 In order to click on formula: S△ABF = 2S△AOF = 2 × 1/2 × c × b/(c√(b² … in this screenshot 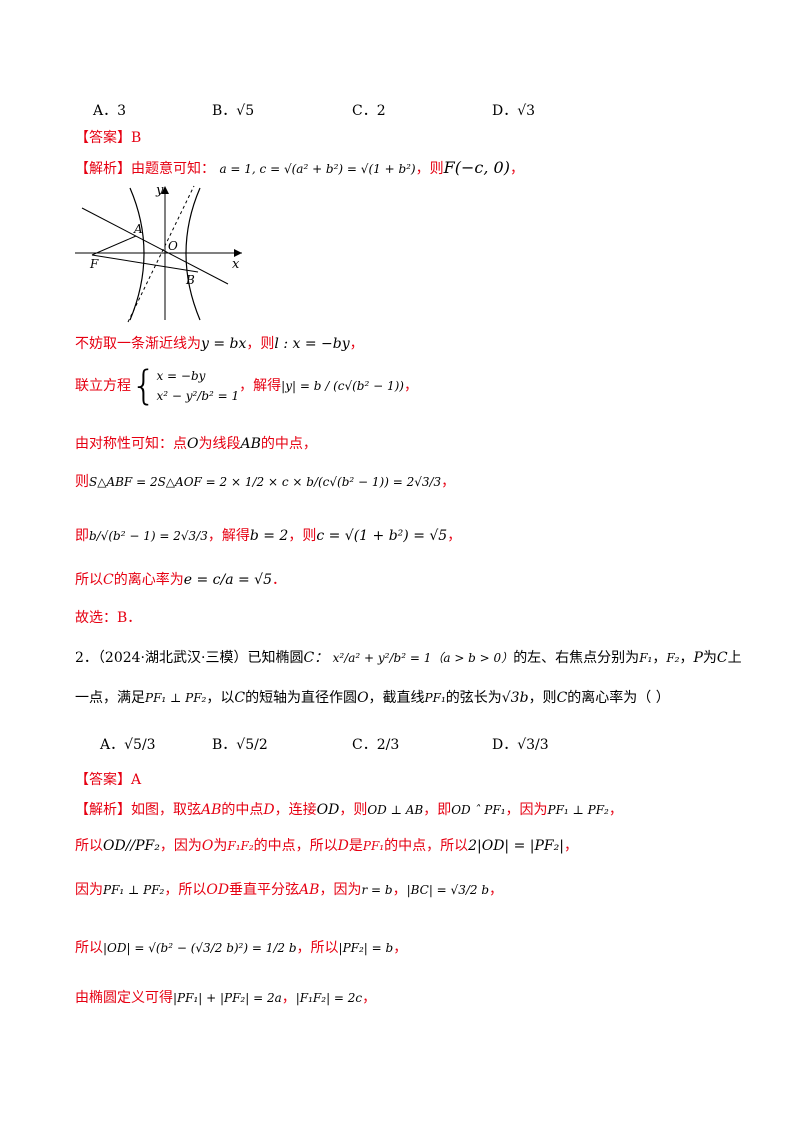, I will do `click(265, 482)`.